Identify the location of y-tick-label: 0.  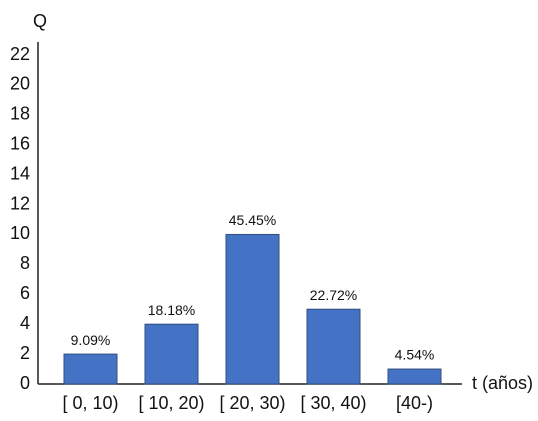
(25, 383).